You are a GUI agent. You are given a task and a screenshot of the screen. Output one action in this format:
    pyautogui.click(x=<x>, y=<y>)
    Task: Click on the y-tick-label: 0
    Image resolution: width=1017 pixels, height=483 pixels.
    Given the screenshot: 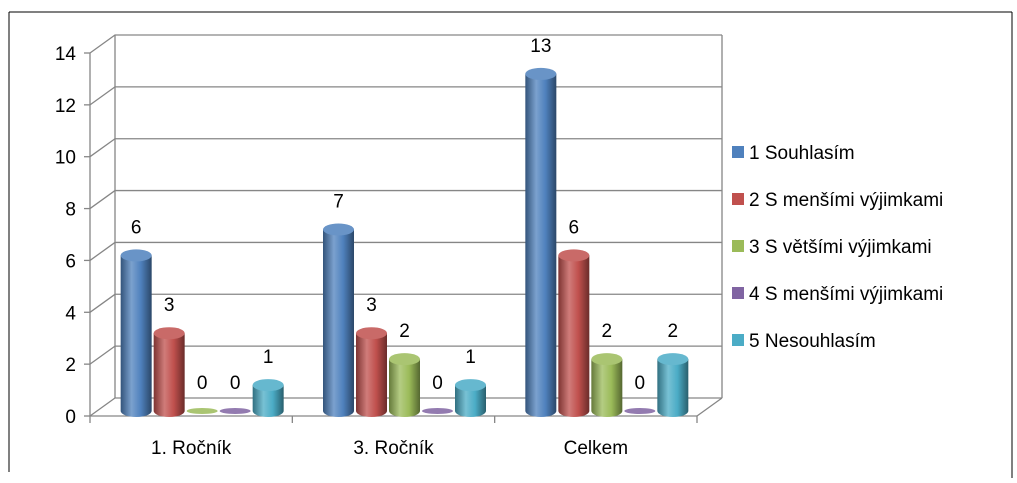 What is the action you would take?
    pyautogui.click(x=70, y=417)
    